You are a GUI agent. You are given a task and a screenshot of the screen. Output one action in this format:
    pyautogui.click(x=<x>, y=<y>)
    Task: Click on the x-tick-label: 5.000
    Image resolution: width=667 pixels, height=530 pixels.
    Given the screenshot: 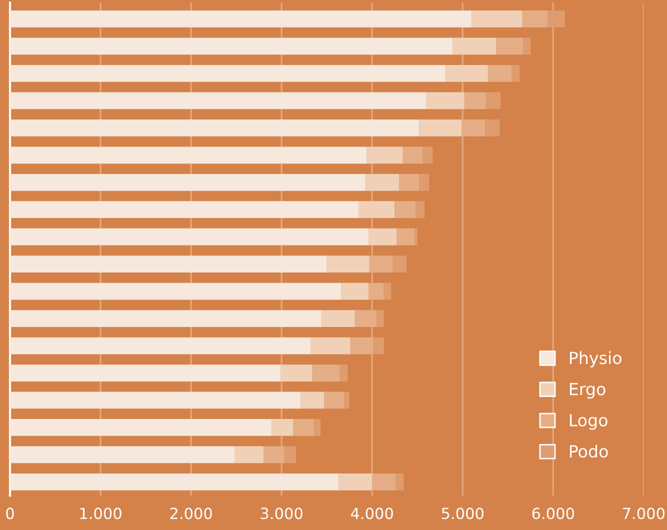 What is the action you would take?
    pyautogui.click(x=463, y=514)
    